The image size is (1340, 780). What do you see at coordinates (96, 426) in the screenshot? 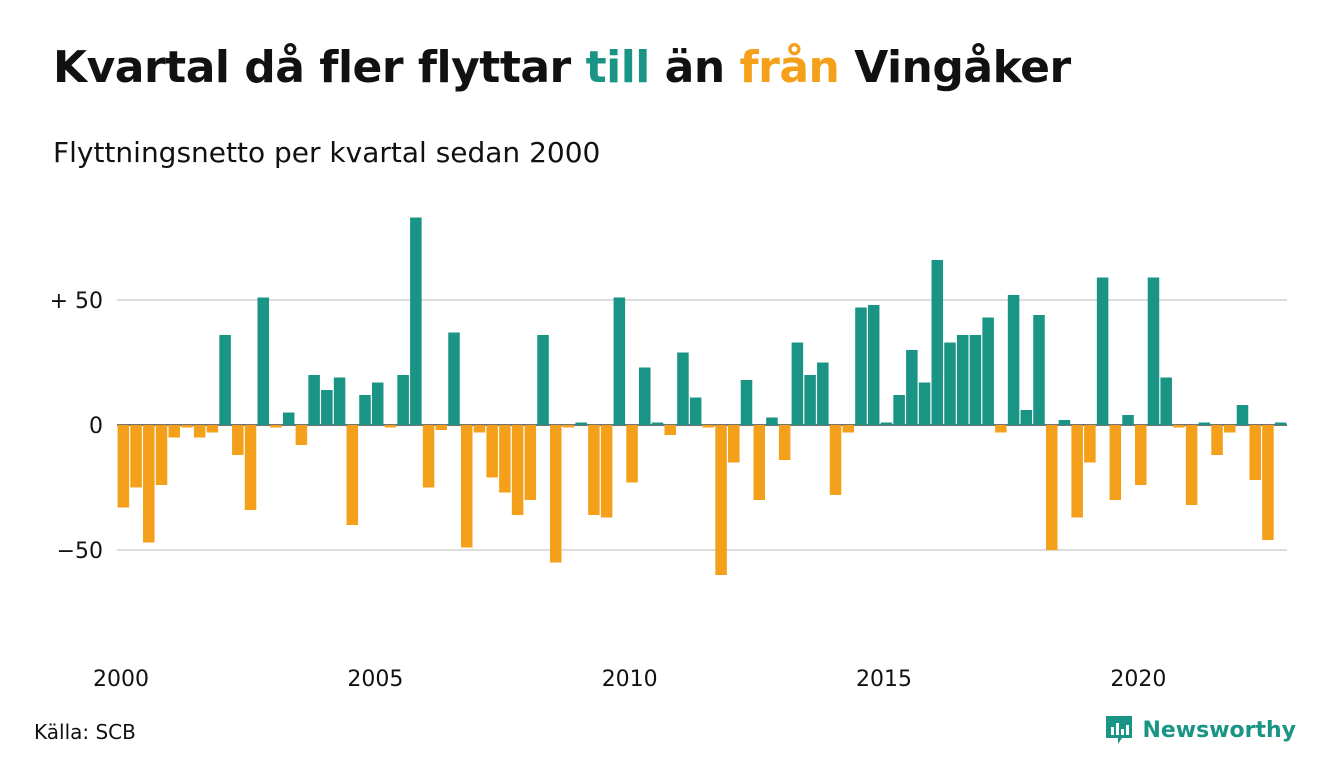
I see `y-tick-label: 0` at bounding box center [96, 426].